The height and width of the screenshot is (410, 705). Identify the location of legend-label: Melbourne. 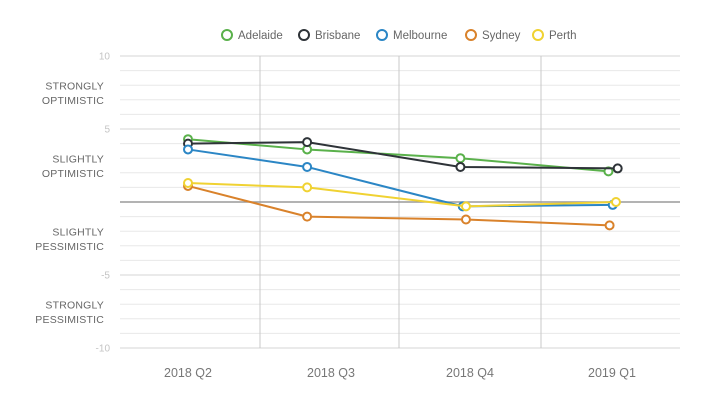
(420, 36).